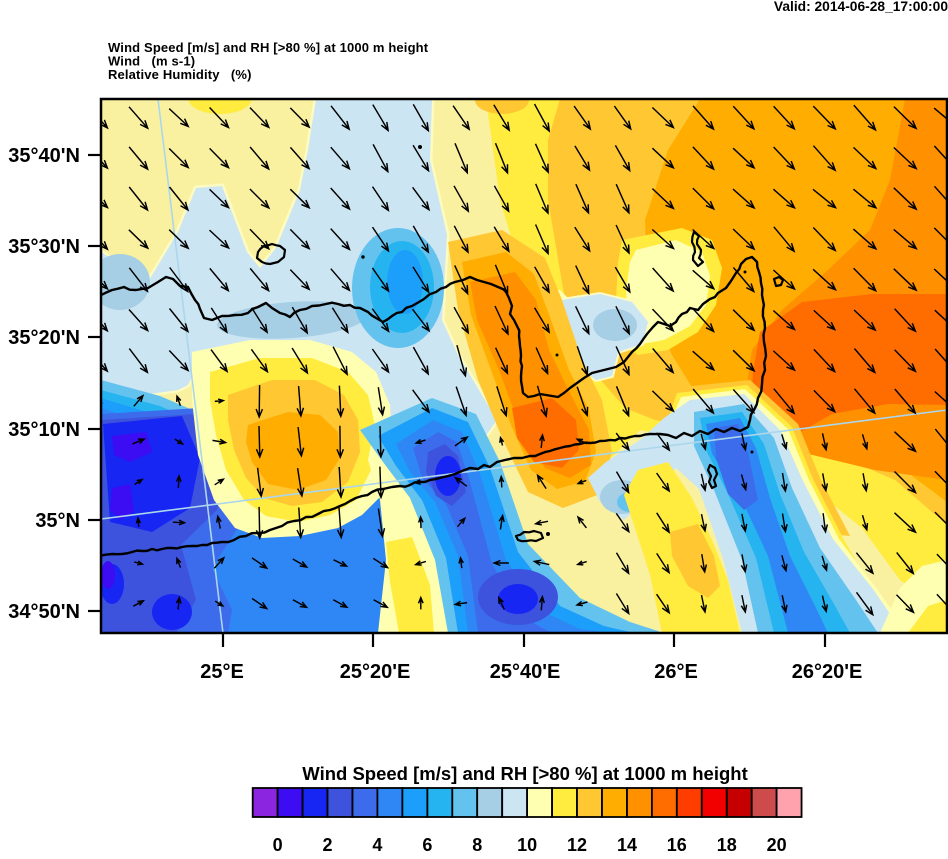  Describe the element at coordinates (222, 672) in the screenshot. I see `svg-text: 25°E` at that location.